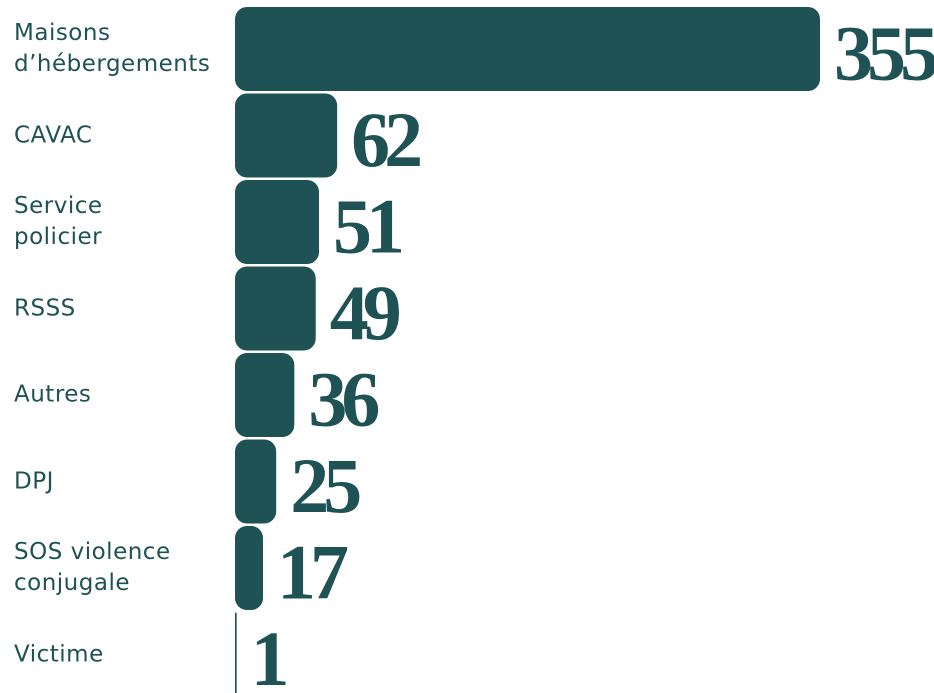 The width and height of the screenshot is (934, 693). I want to click on category-label: Autres, so click(53, 394).